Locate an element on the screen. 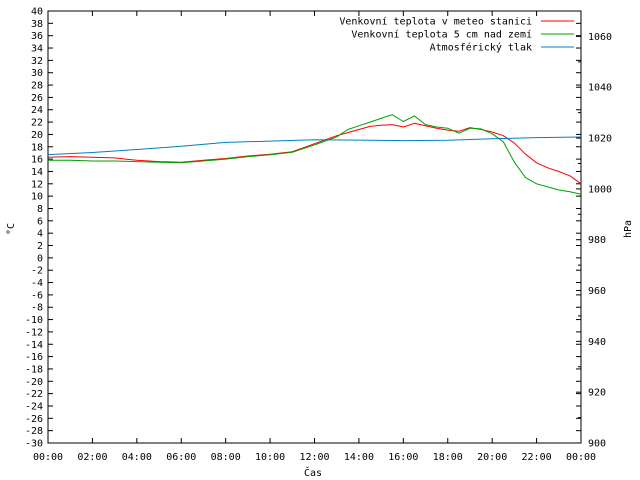 This screenshot has height=480, width=640. legend-label: Venkovní teplota v meteo stanici is located at coordinates (435, 22).